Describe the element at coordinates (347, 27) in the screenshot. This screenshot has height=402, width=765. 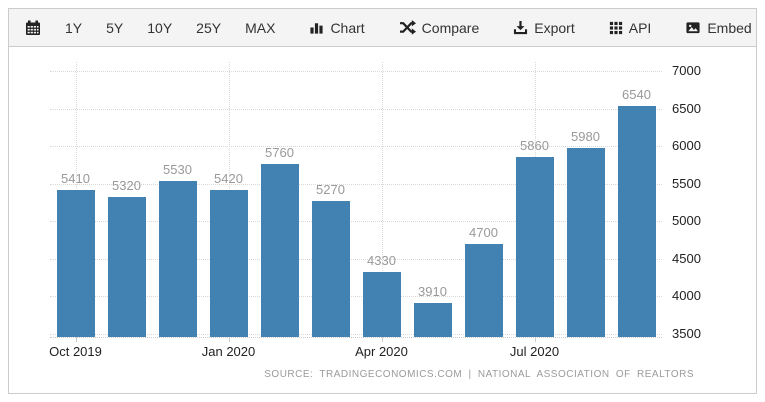
I see `chart-button-label: Chart` at that location.